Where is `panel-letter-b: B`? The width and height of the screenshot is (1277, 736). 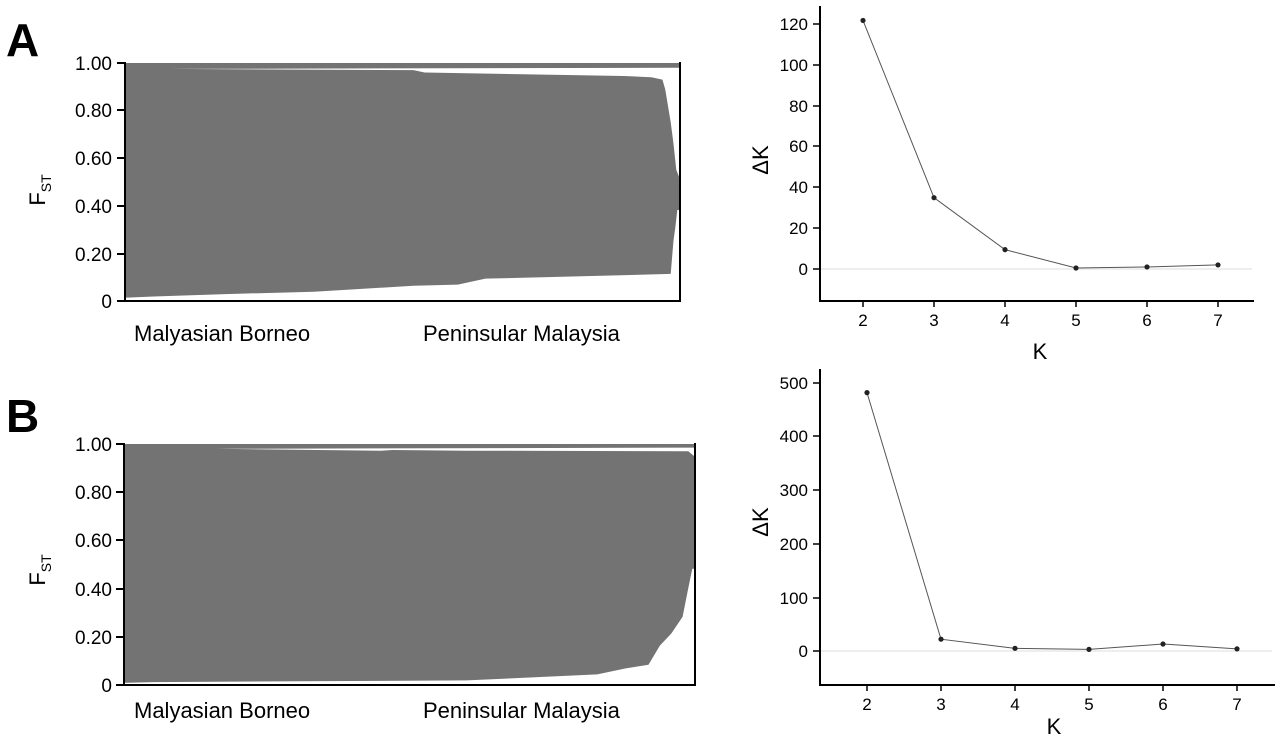
panel-letter-b: B is located at coordinates (22, 416).